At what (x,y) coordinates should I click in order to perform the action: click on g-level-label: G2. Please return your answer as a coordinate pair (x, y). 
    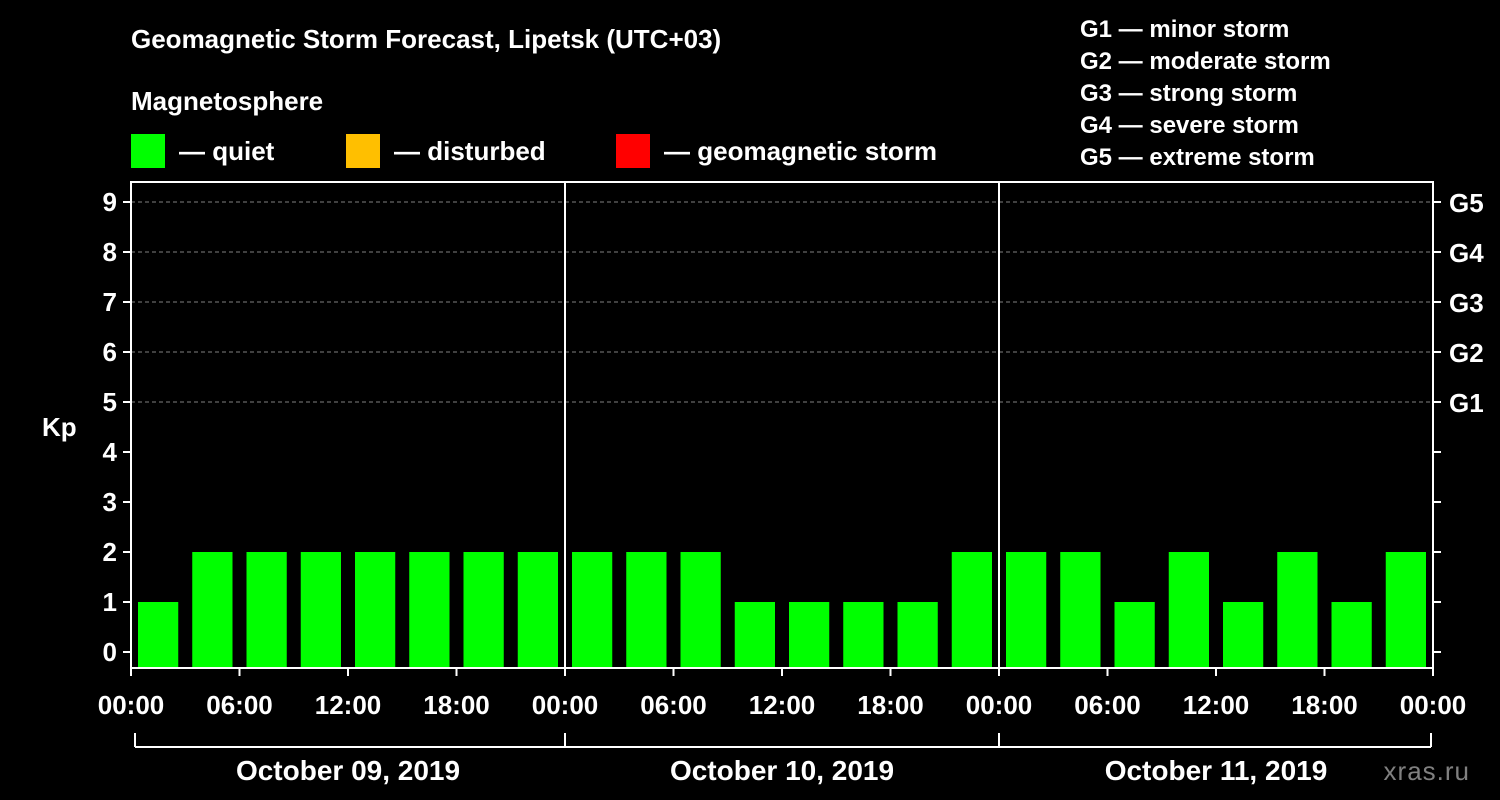
    Looking at the image, I should click on (1466, 353).